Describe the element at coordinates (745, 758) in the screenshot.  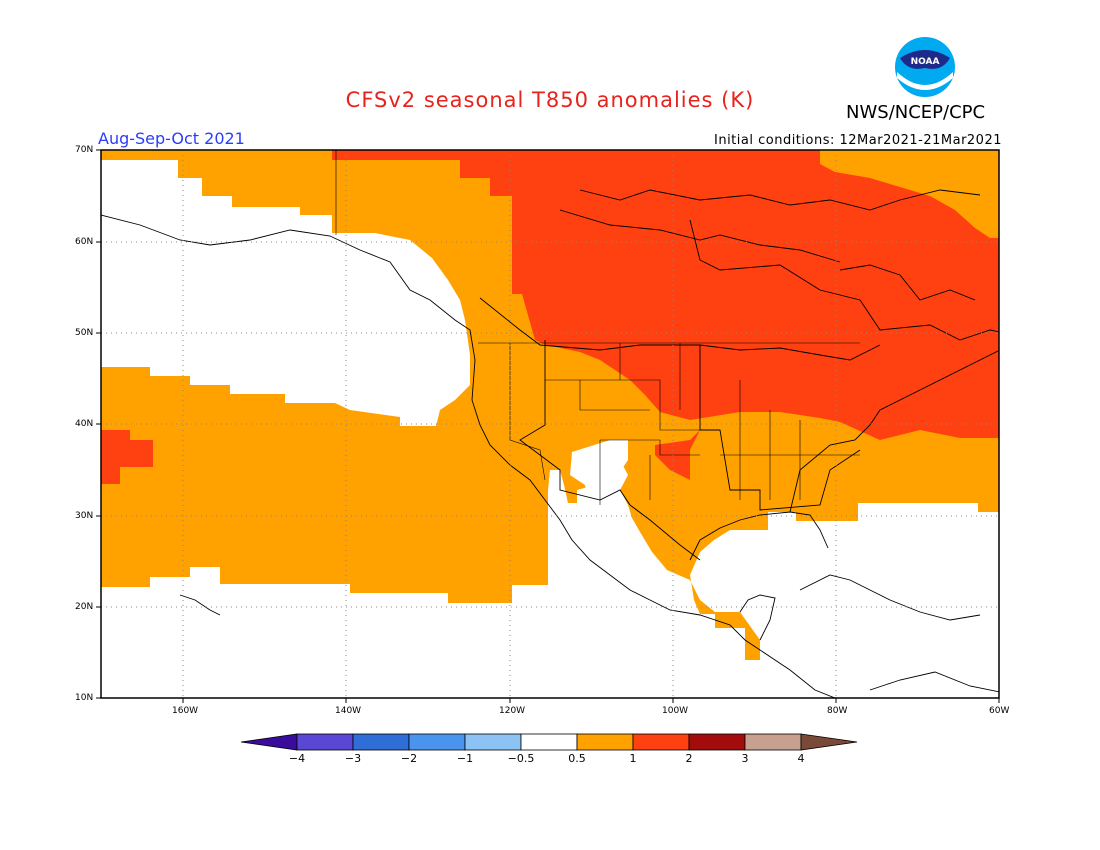
I see `colorbar-label: 3` at that location.